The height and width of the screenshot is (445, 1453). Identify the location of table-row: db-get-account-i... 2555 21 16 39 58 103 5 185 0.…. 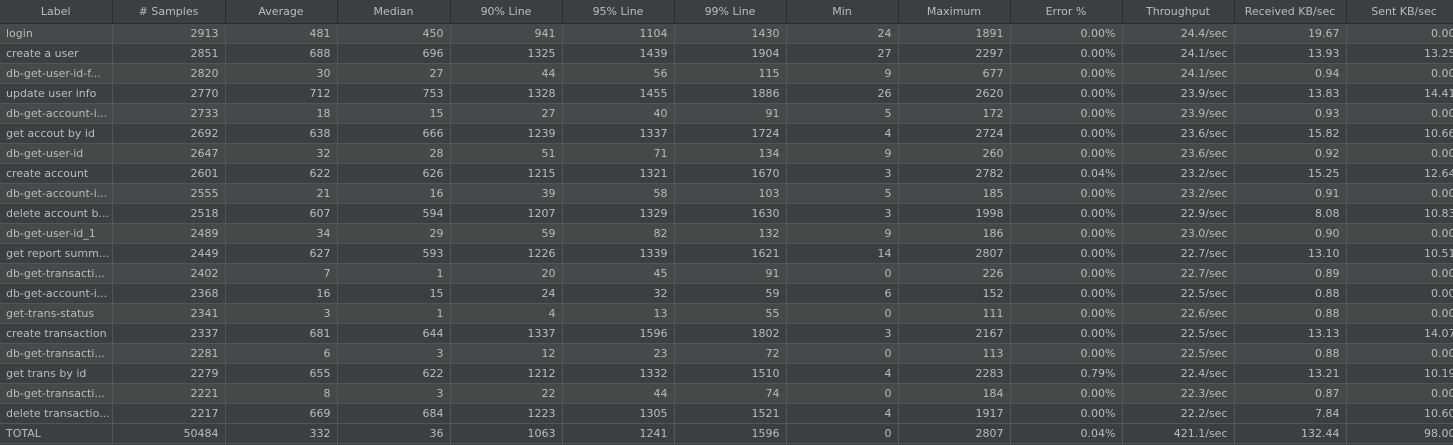
(726, 193).